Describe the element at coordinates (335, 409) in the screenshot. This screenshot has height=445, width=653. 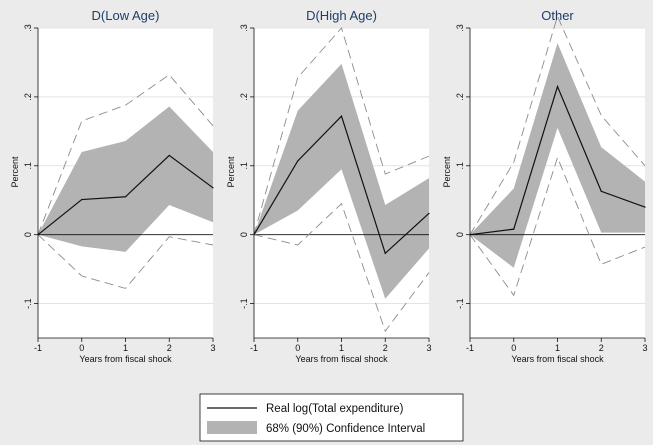
I see `legend-line-label: Real log(Total expenditure)` at that location.